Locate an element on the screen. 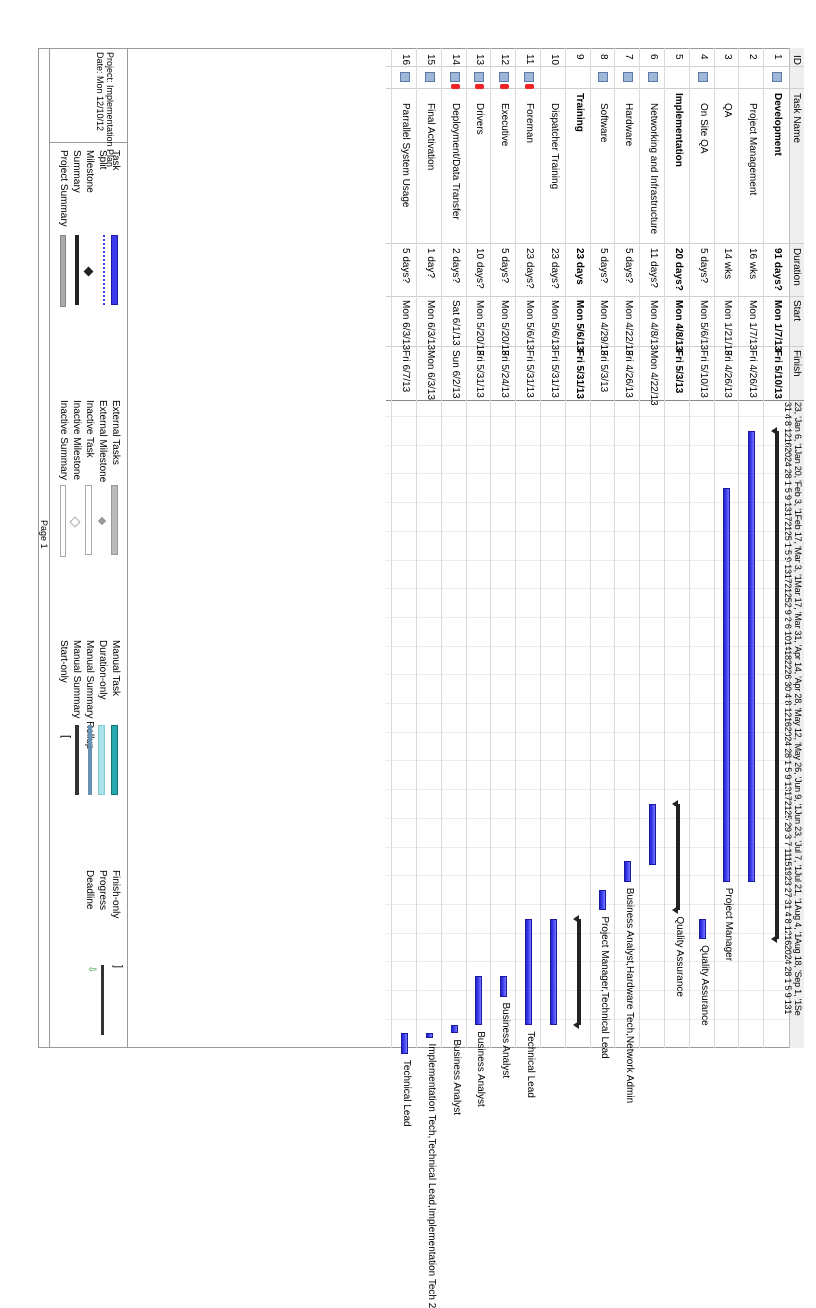 The image size is (816, 1308). task-id: 6 is located at coordinates (653, 57).